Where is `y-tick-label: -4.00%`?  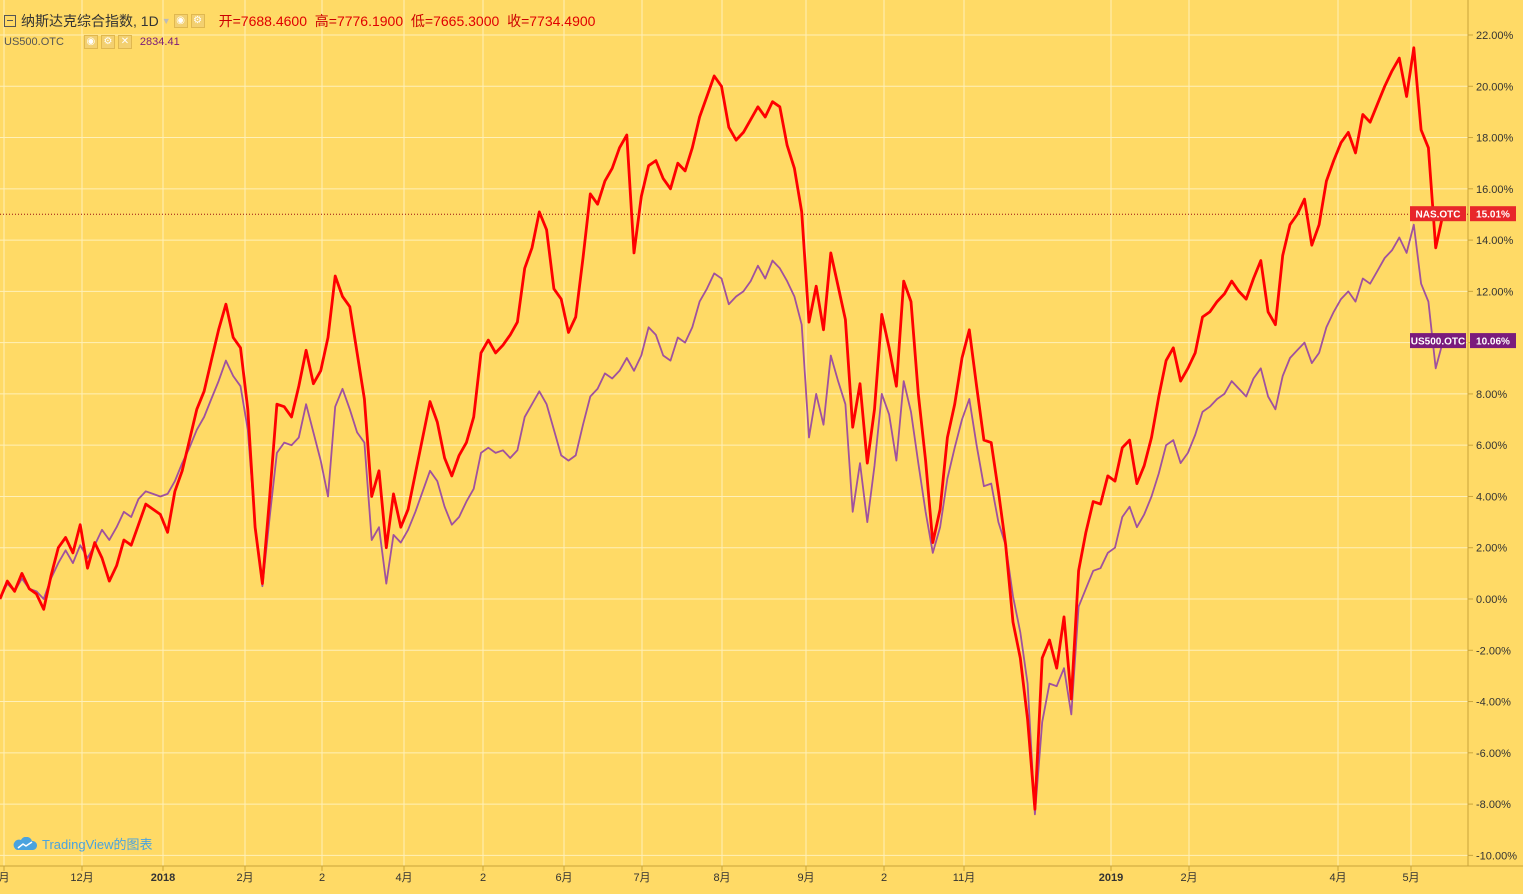 y-tick-label: -4.00% is located at coordinates (1493, 703).